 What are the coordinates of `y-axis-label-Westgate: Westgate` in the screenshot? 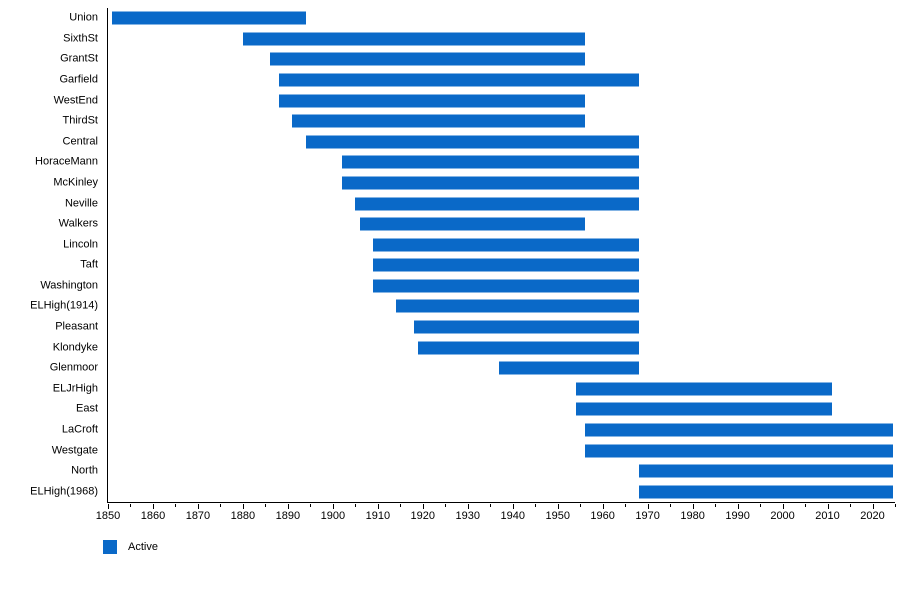 It's located at (74, 450).